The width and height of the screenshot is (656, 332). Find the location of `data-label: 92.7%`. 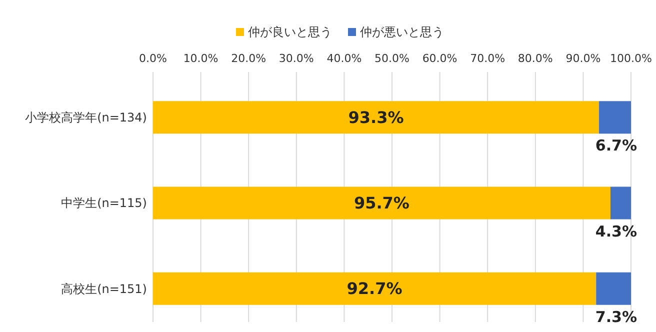

data-label: 92.7% is located at coordinates (374, 288).